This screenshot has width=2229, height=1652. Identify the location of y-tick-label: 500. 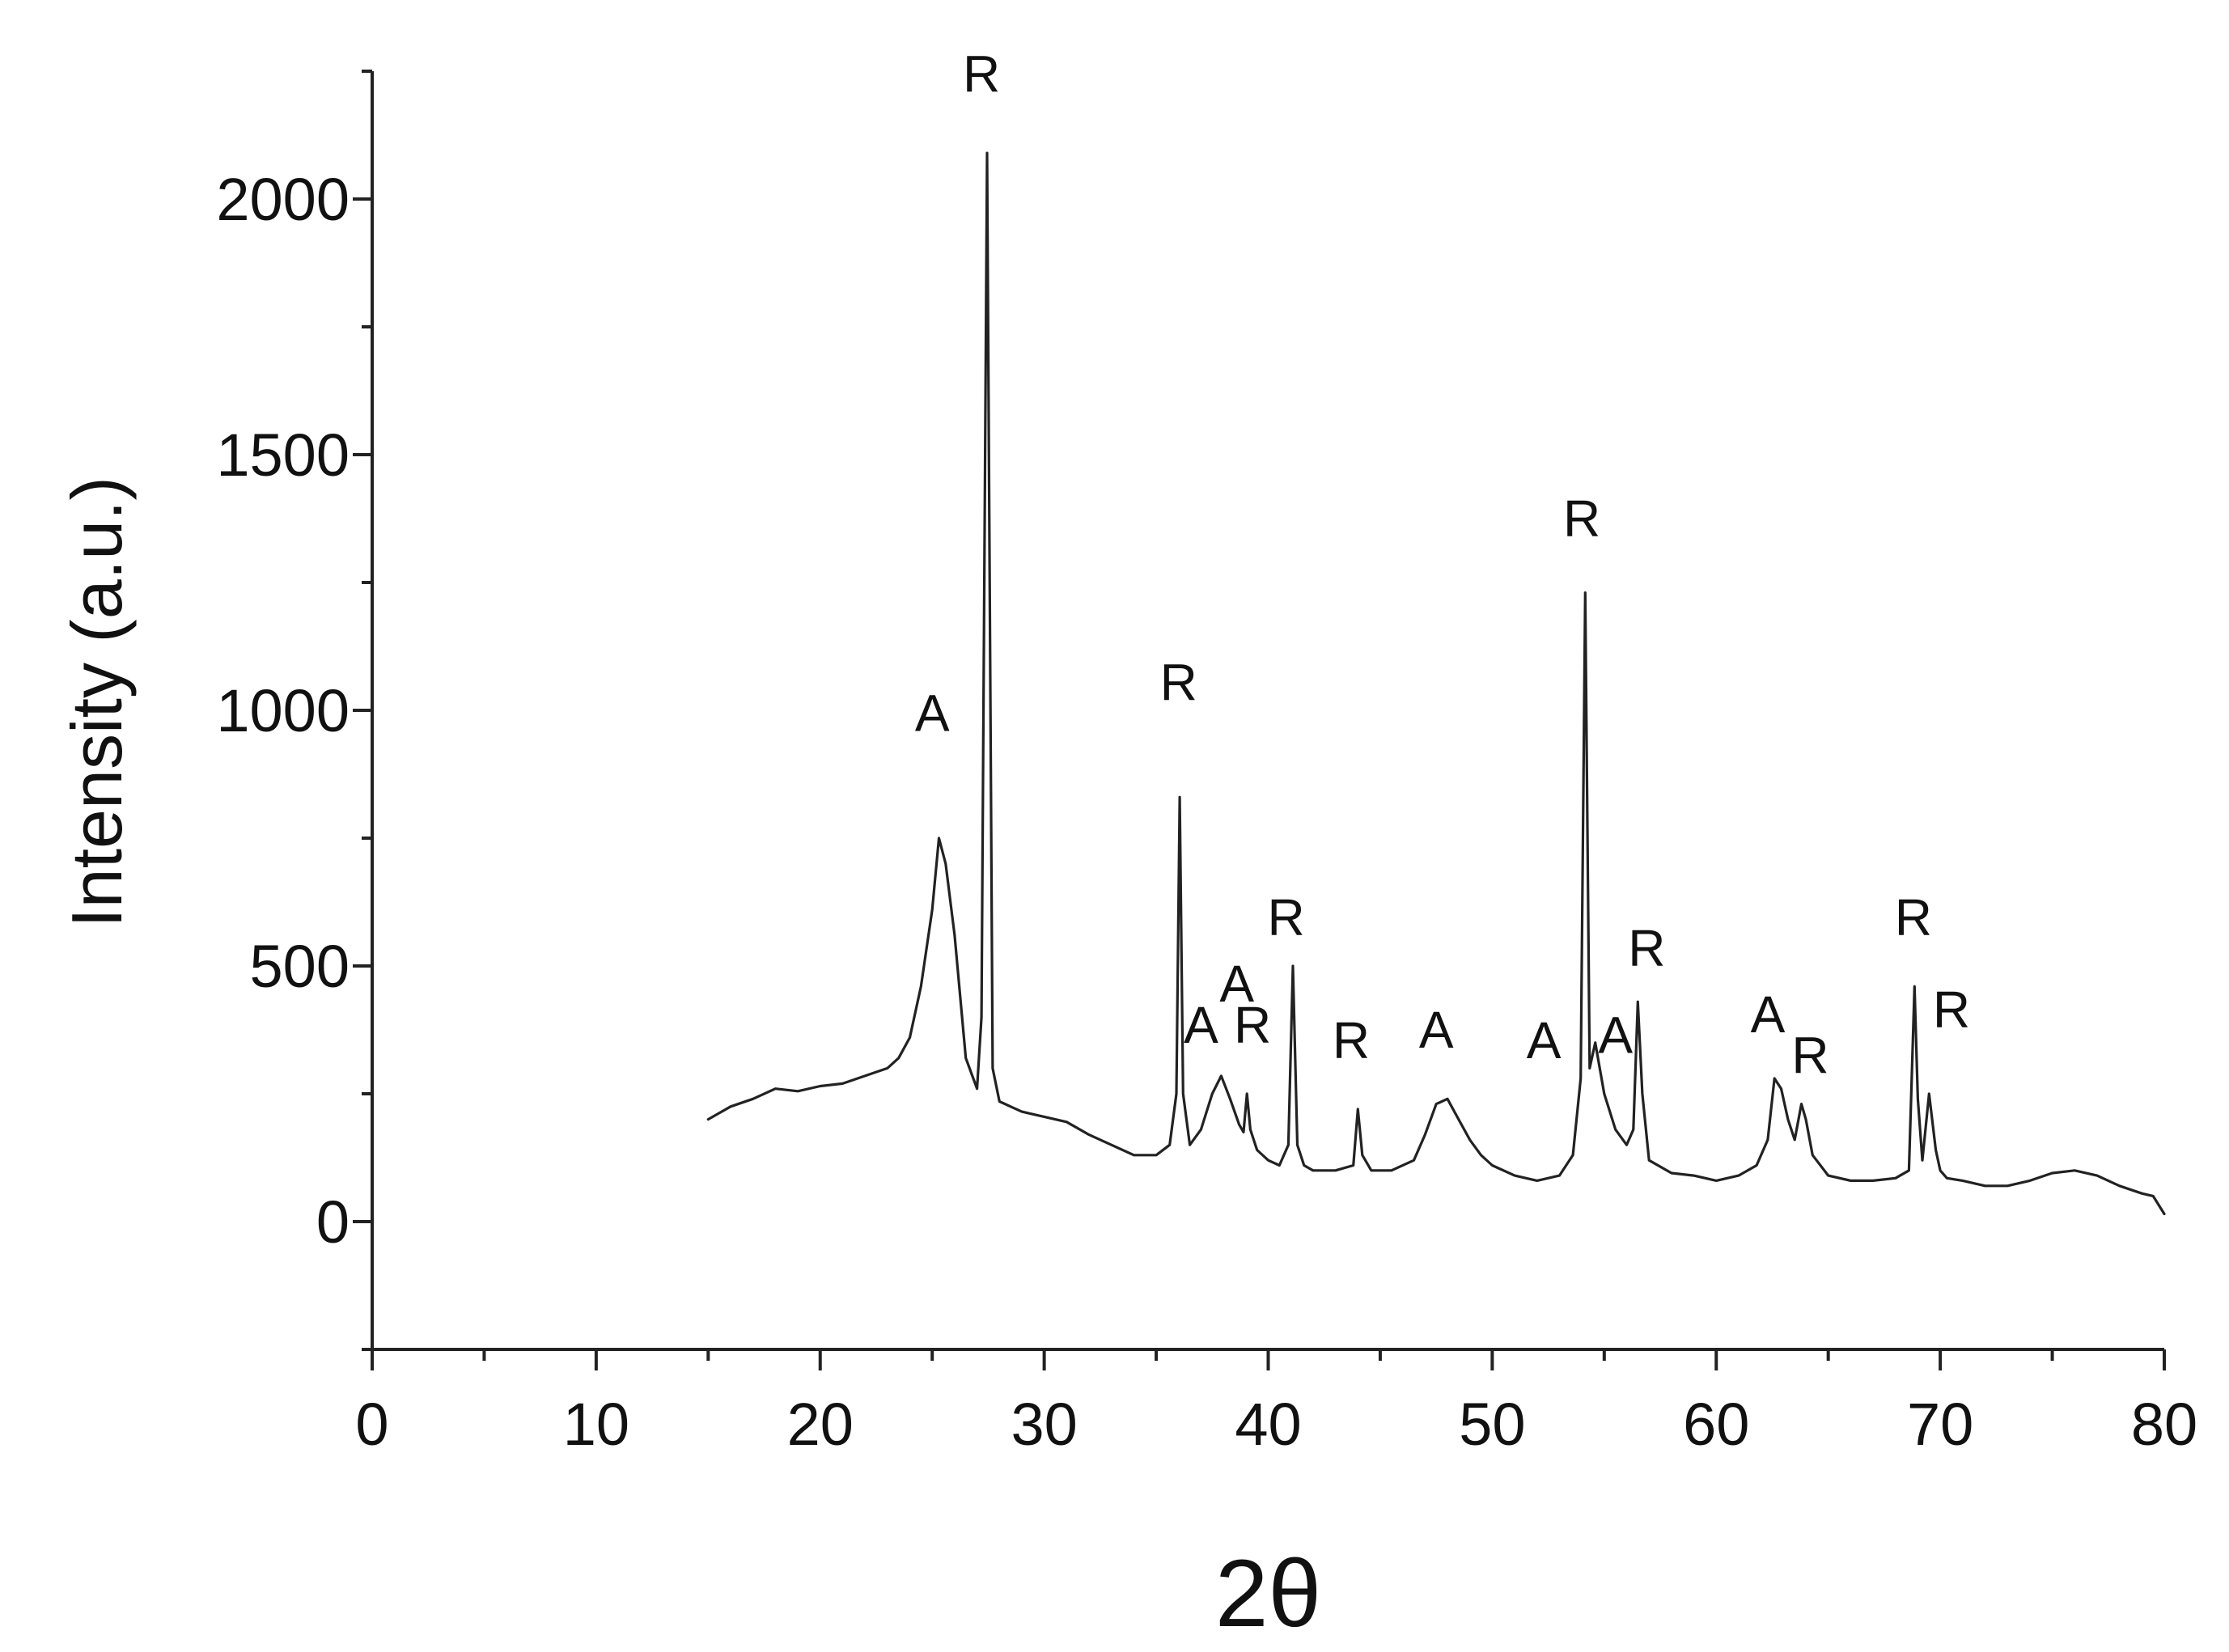
(300, 966).